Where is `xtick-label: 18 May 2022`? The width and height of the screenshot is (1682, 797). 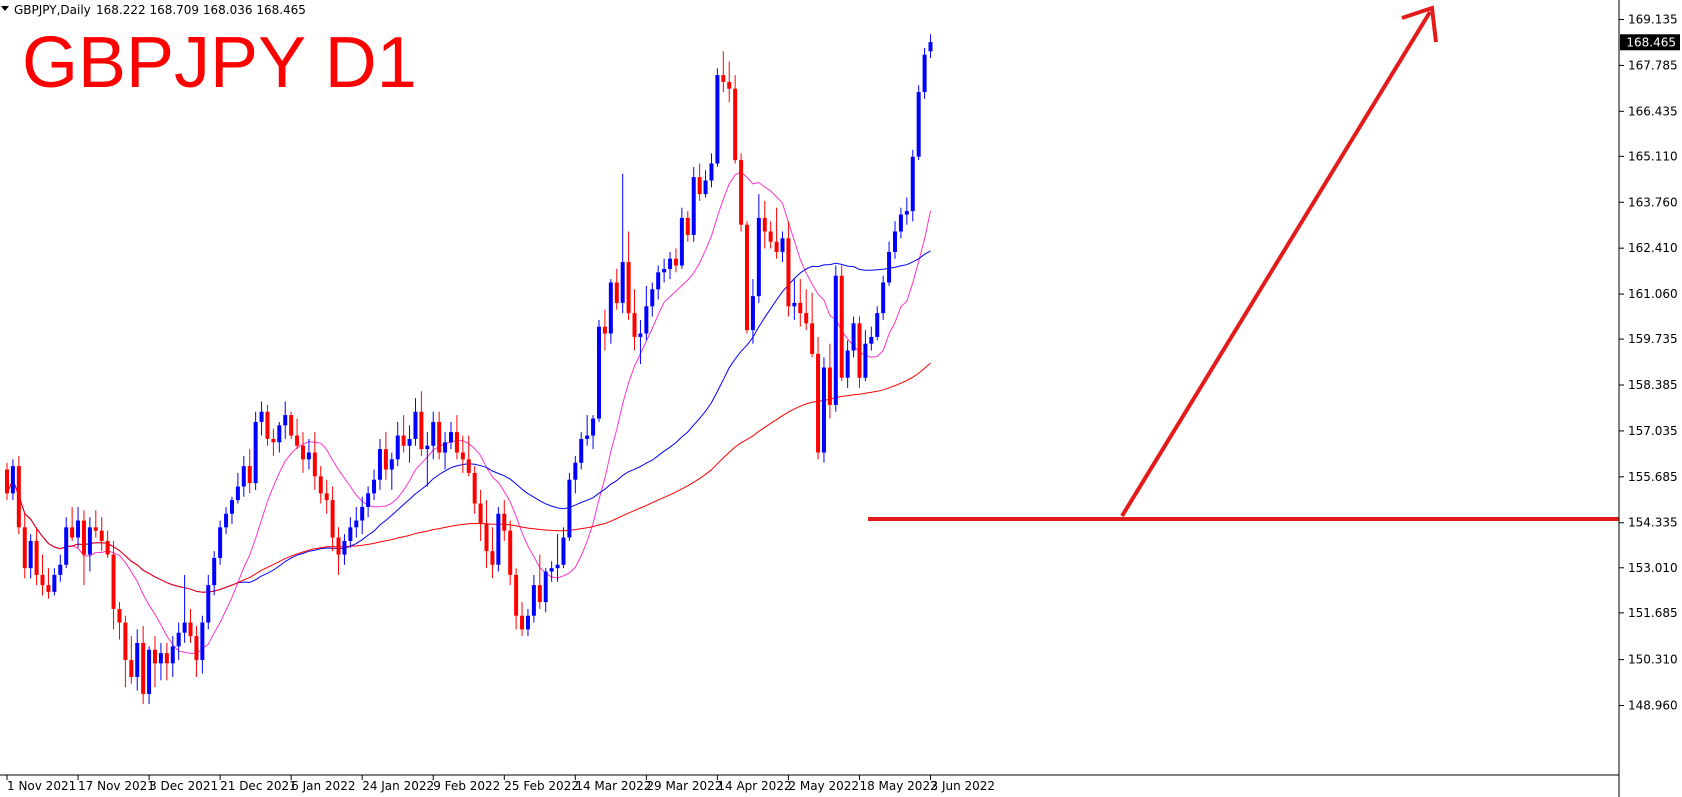 xtick-label: 18 May 2022 is located at coordinates (898, 786).